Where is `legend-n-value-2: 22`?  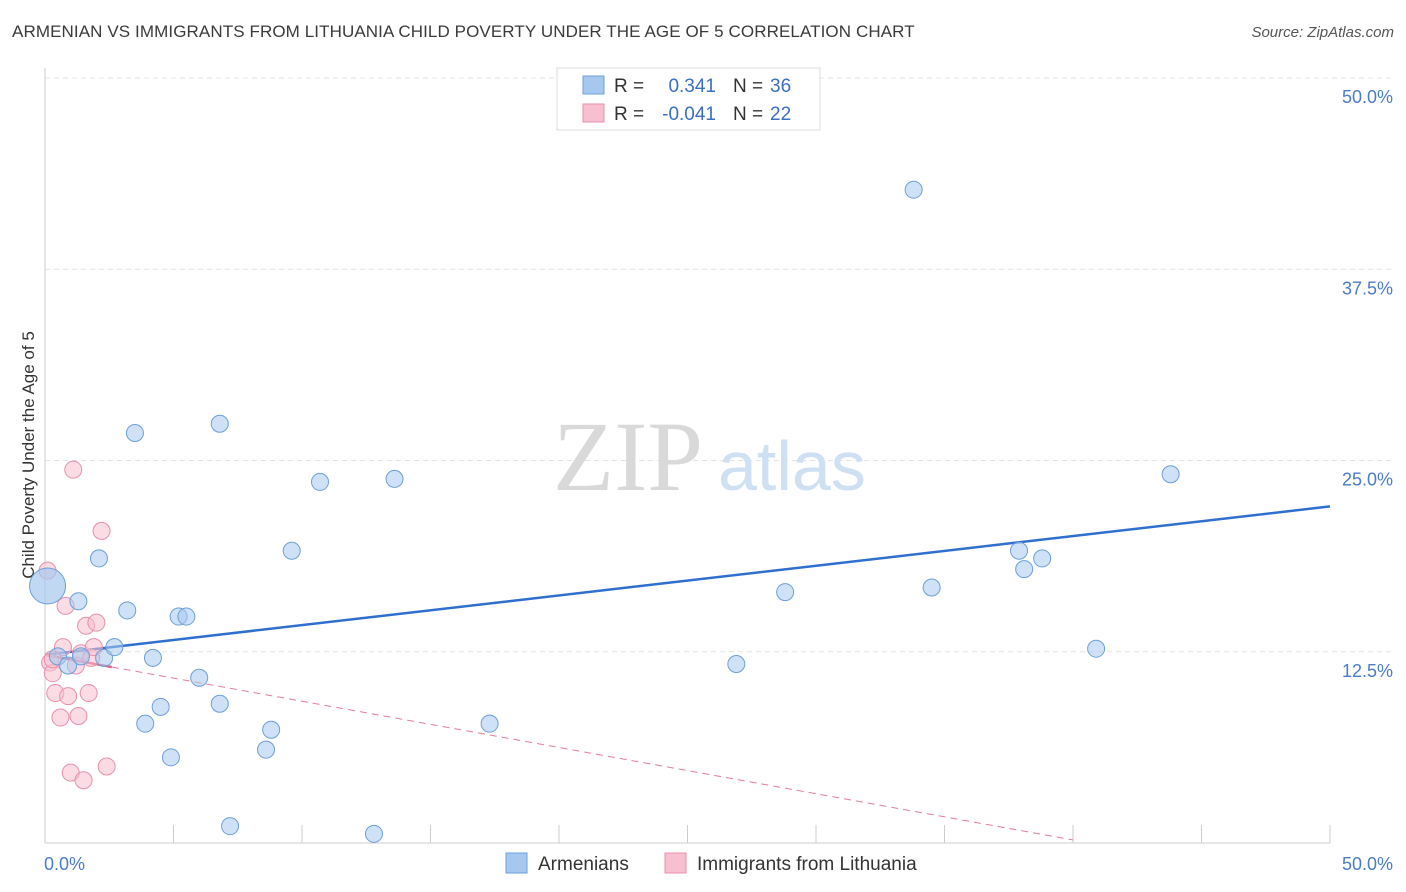
legend-n-value-2: 22 is located at coordinates (780, 114).